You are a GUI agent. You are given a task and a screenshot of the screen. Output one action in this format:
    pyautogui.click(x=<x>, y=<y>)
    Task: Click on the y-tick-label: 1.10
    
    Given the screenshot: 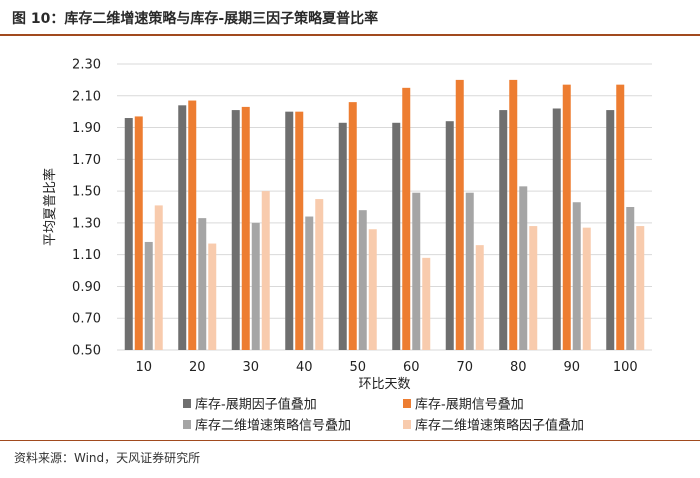 What is the action you would take?
    pyautogui.click(x=86, y=255)
    